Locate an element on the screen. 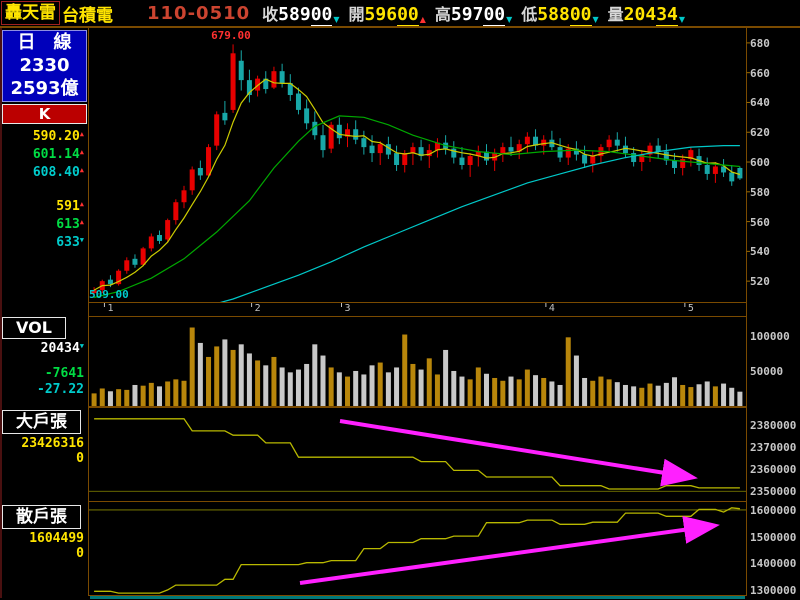 This screenshot has width=800, height=600. quote-volume: 量 20434 ▼ is located at coordinates (646, 13).